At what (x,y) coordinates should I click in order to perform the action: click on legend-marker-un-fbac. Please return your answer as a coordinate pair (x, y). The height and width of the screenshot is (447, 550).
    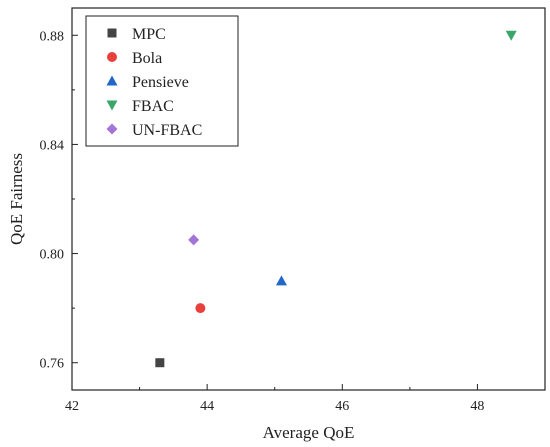
    Looking at the image, I should click on (112, 129).